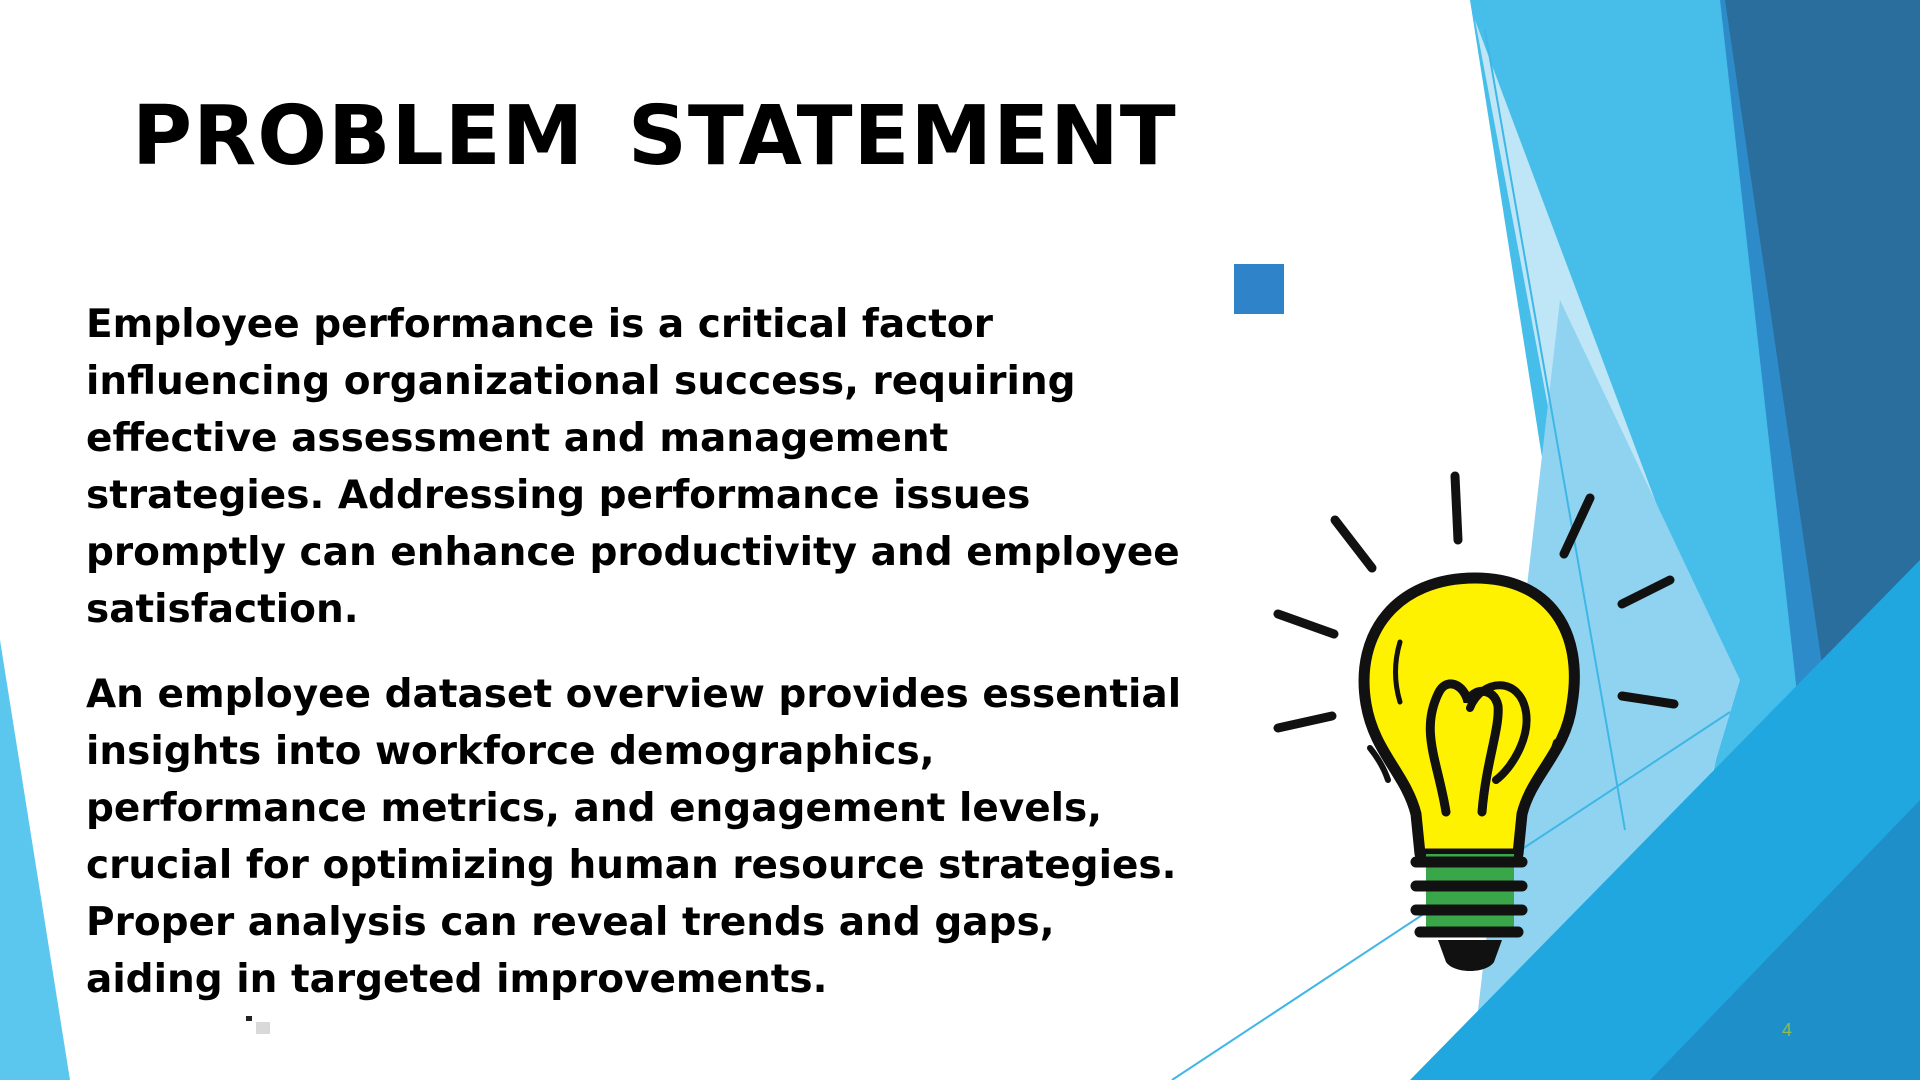 The height and width of the screenshot is (1080, 1920). What do you see at coordinates (258, 1025) in the screenshot?
I see `corner-mark-icon` at bounding box center [258, 1025].